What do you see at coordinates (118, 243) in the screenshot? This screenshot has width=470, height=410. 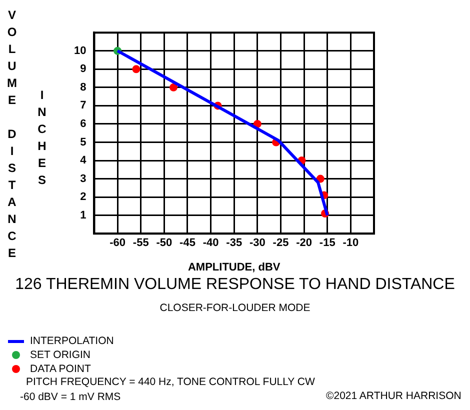 I see `x-tick-label: -60` at bounding box center [118, 243].